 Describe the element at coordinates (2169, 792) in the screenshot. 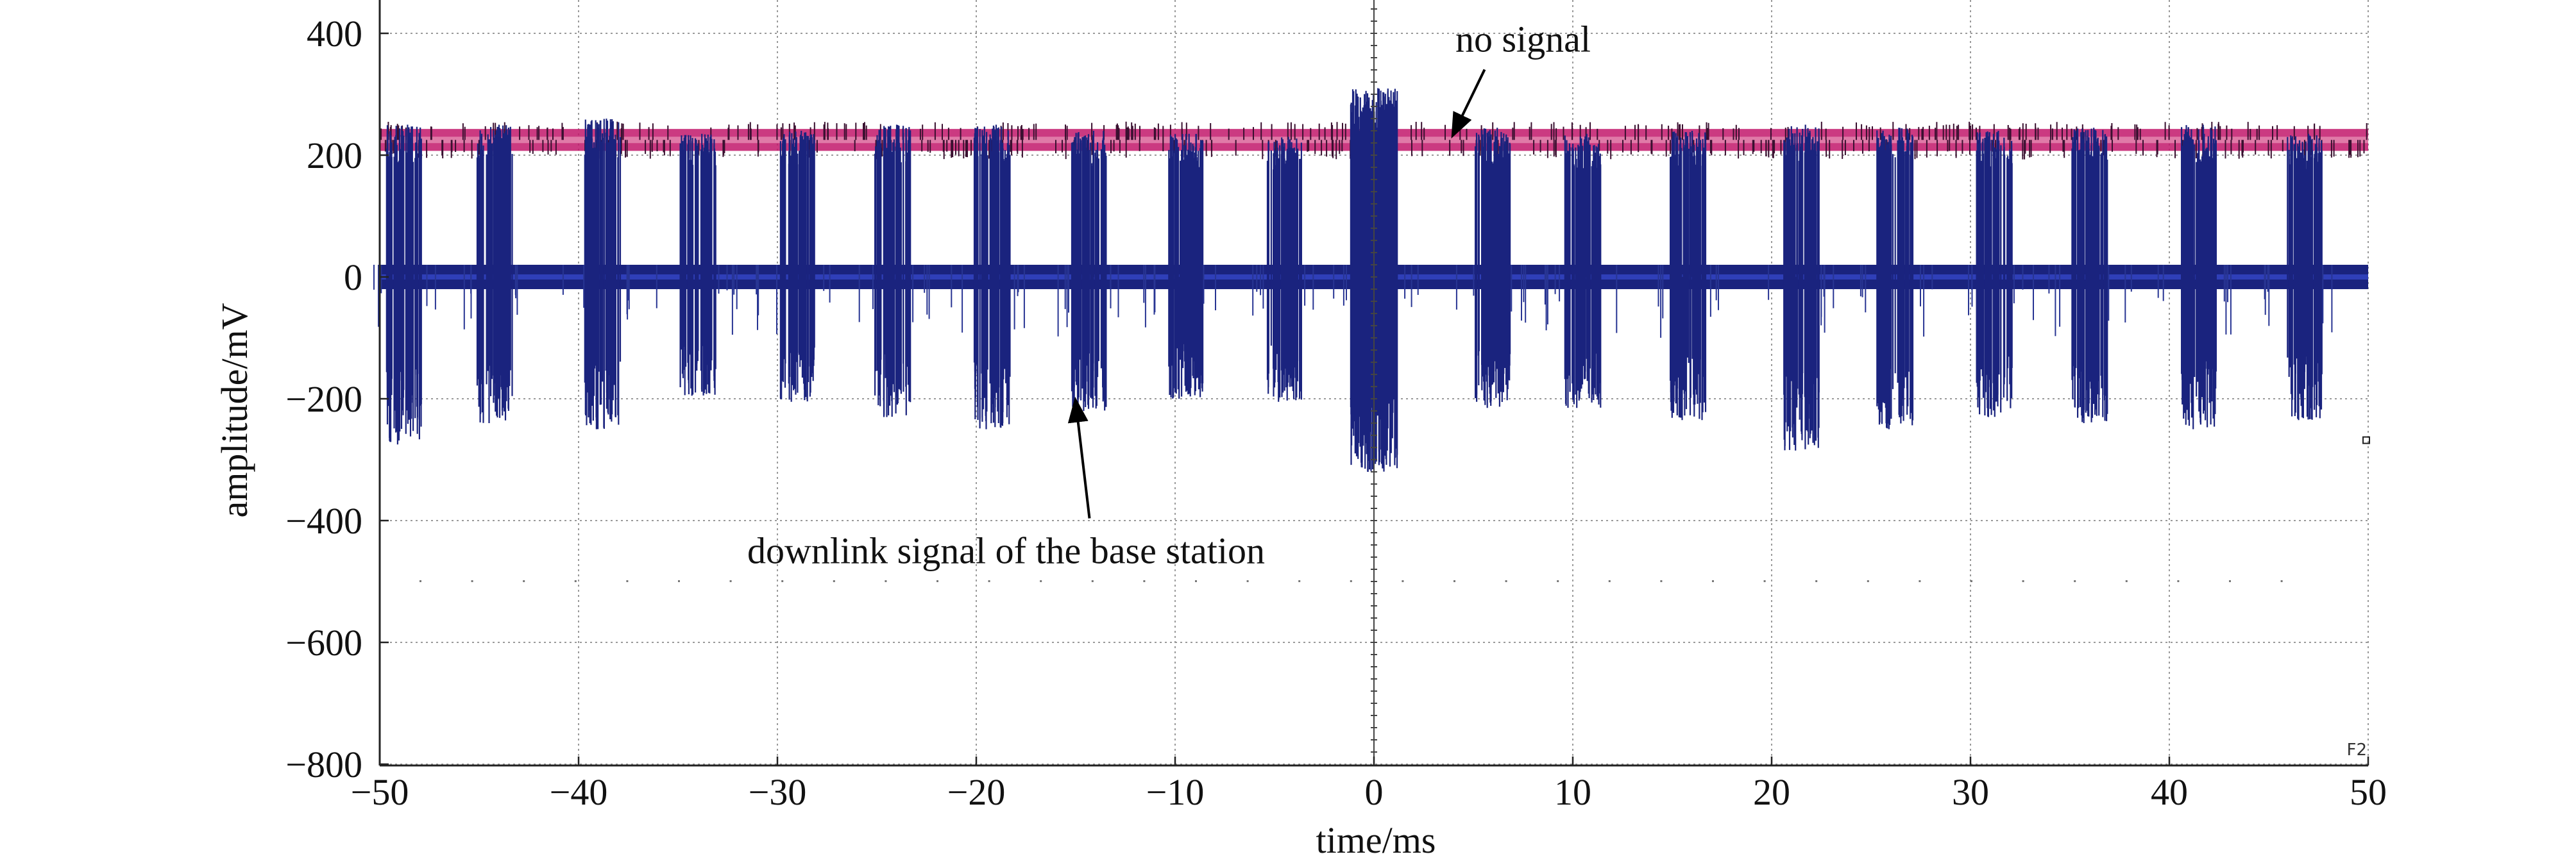

I see `x-tick-label: 40` at that location.